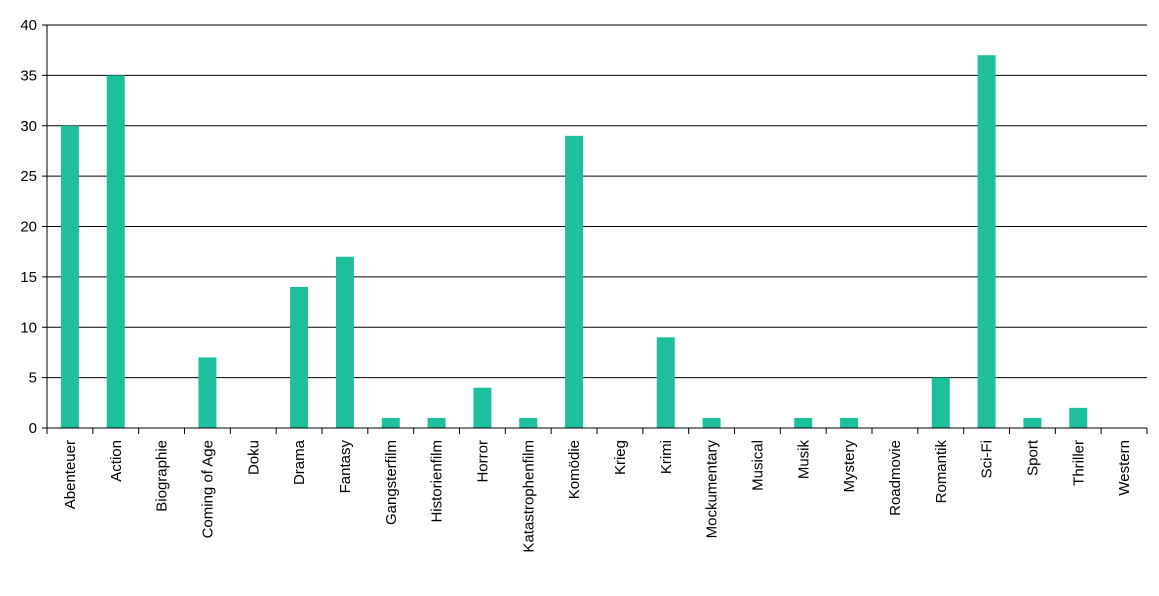 The height and width of the screenshot is (596, 1159). Describe the element at coordinates (803, 422) in the screenshot. I see `bar-musik` at that location.